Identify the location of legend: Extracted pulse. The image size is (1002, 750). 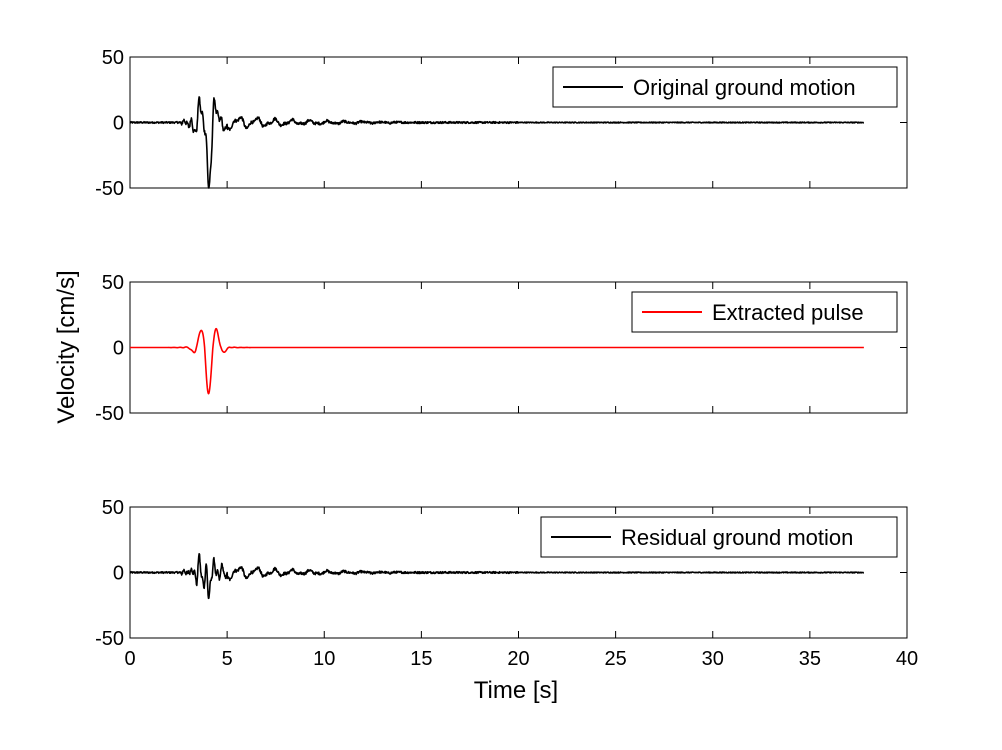
(764, 312).